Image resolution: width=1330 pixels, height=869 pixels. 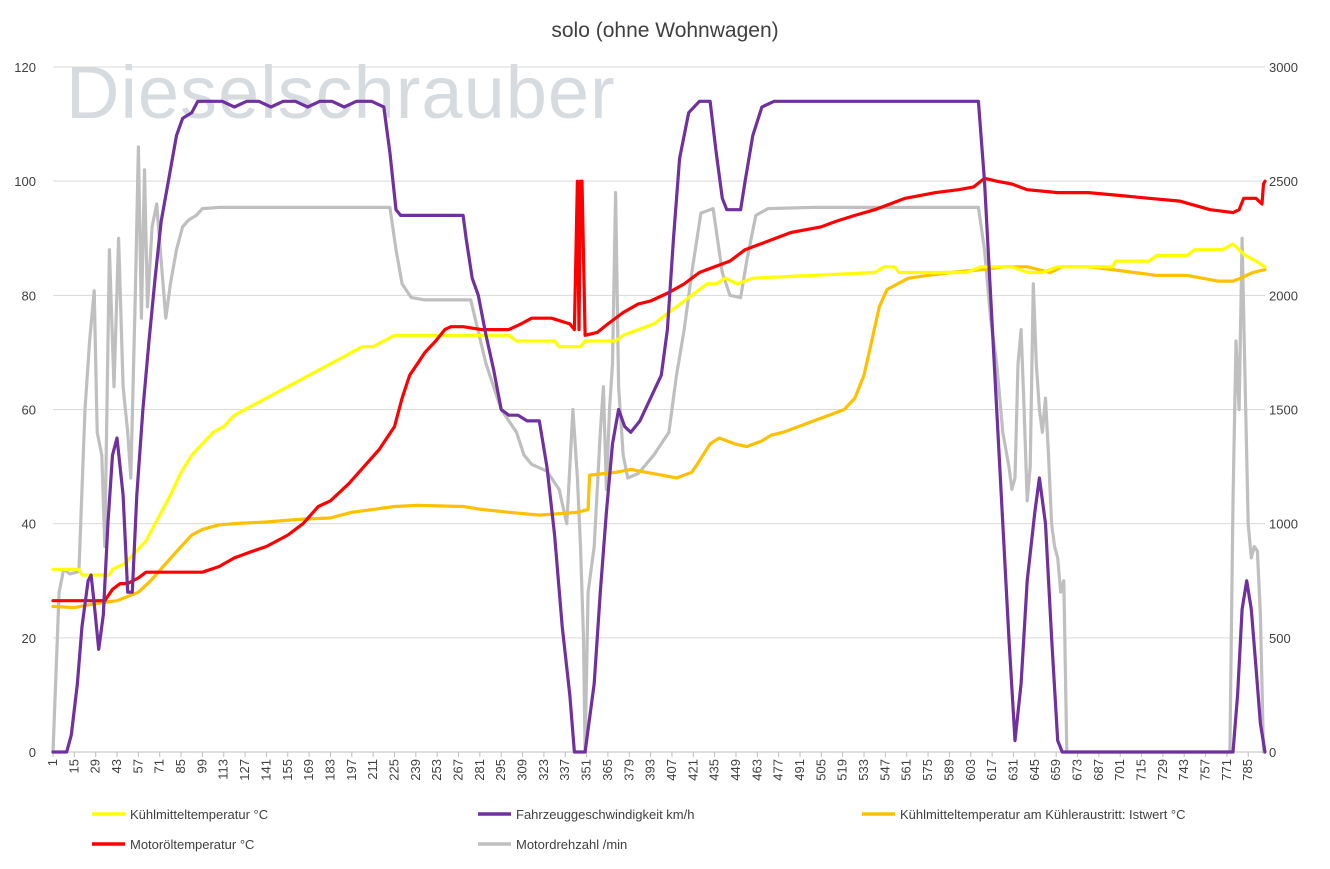 I want to click on x-tick-label: 169, so click(x=308, y=770).